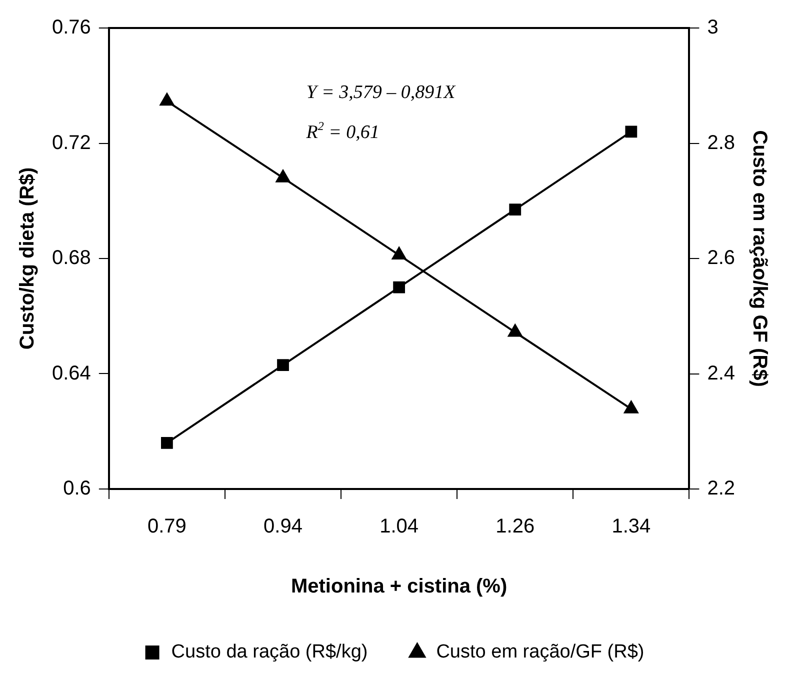 The image size is (787, 690). I want to click on y2-tick-label: 2.4, so click(721, 373).